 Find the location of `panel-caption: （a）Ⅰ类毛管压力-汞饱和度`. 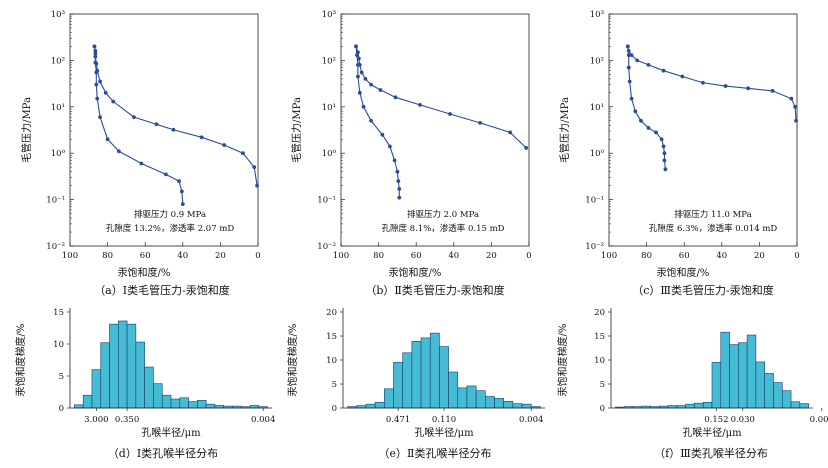

panel-caption: （a）Ⅰ类毛管压力-汞饱和度 is located at coordinates (162, 290).